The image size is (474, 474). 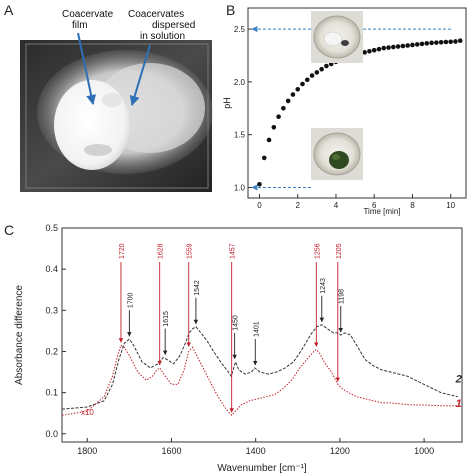 What do you see at coordinates (240, 187) in the screenshot?
I see `y-tick-label-b: 1.0` at bounding box center [240, 187].